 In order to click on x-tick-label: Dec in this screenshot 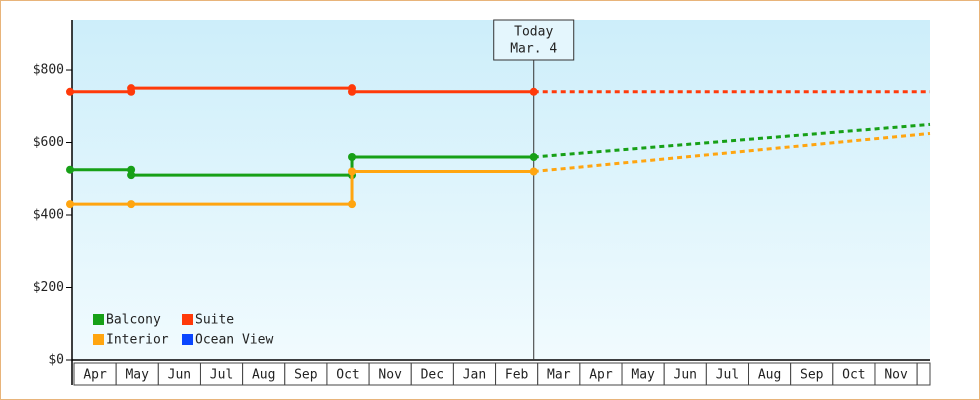, I will do `click(432, 375)`.